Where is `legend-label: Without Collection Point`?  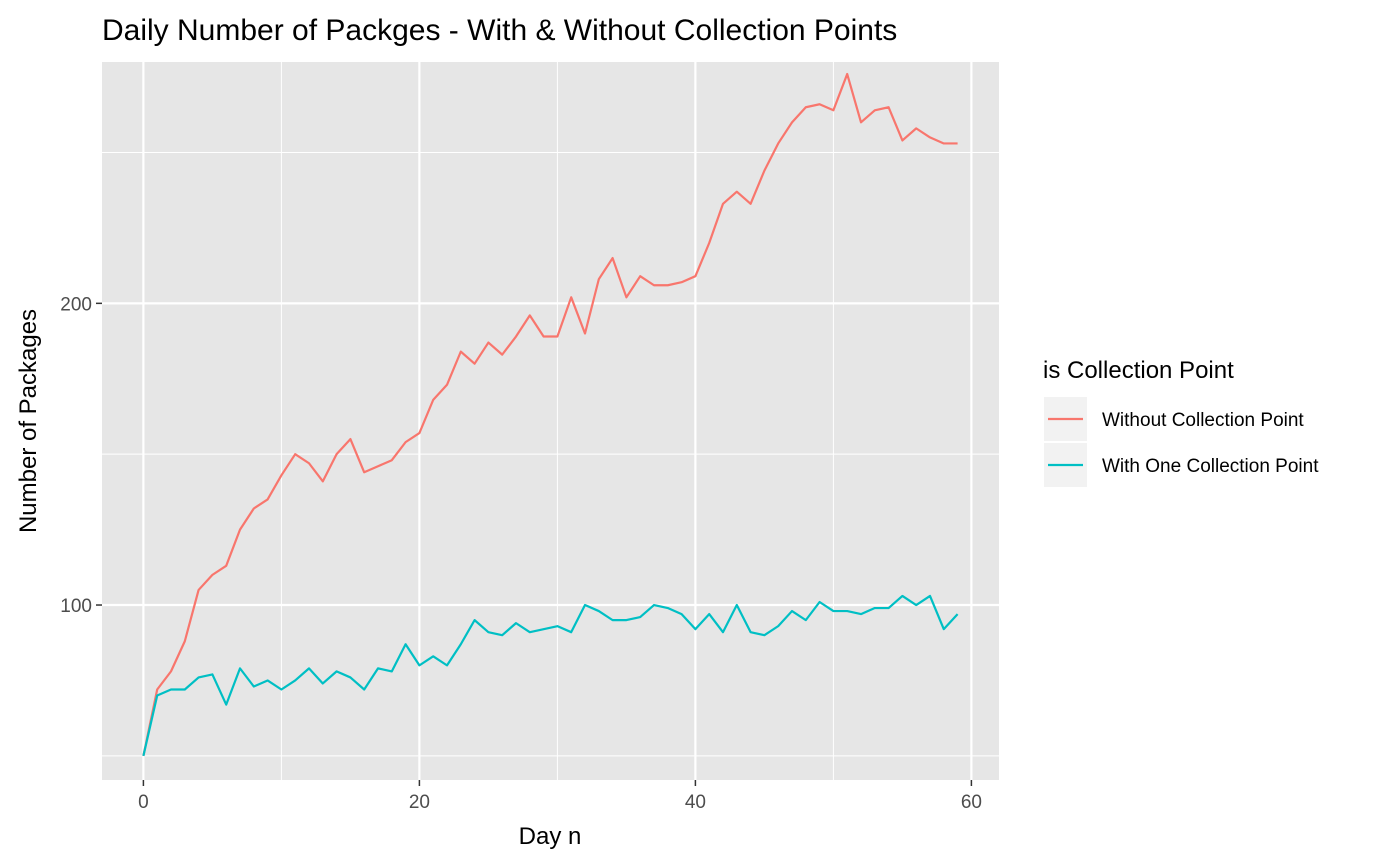
legend-label: Without Collection Point is located at coordinates (1203, 420).